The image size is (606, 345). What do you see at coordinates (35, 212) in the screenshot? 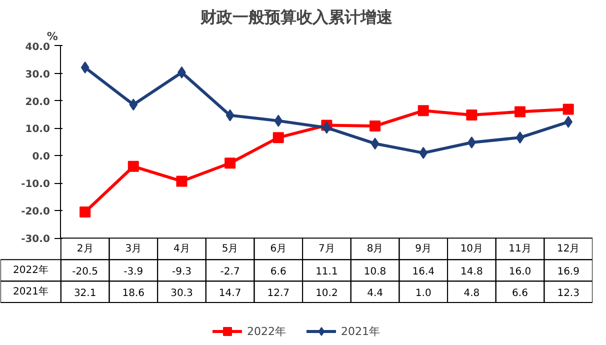
I see `y-tick-label: -20.0` at bounding box center [35, 212].